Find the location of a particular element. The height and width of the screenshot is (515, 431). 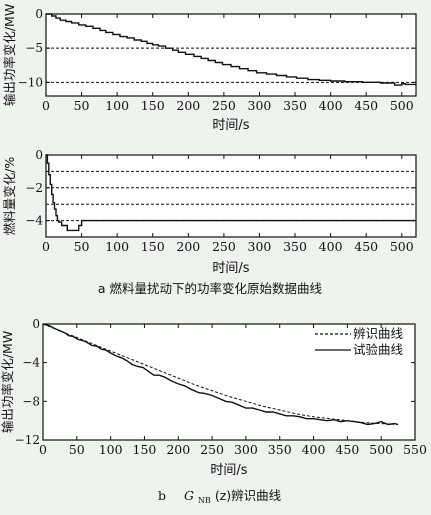

y-tick-label: −8 is located at coordinates (31, 401).